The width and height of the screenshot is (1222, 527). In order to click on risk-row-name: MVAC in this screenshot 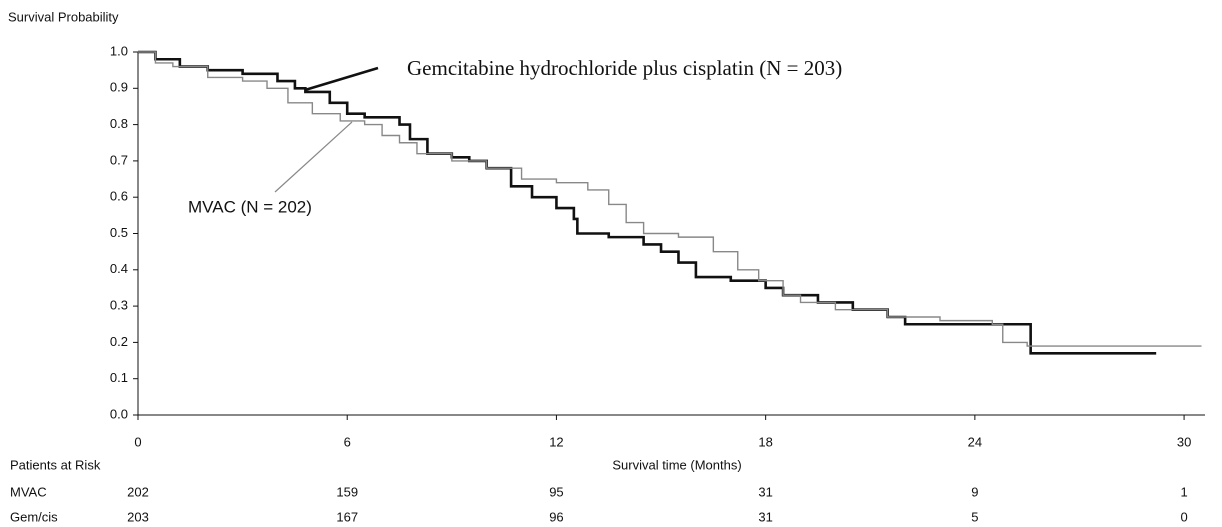, I will do `click(28, 491)`.